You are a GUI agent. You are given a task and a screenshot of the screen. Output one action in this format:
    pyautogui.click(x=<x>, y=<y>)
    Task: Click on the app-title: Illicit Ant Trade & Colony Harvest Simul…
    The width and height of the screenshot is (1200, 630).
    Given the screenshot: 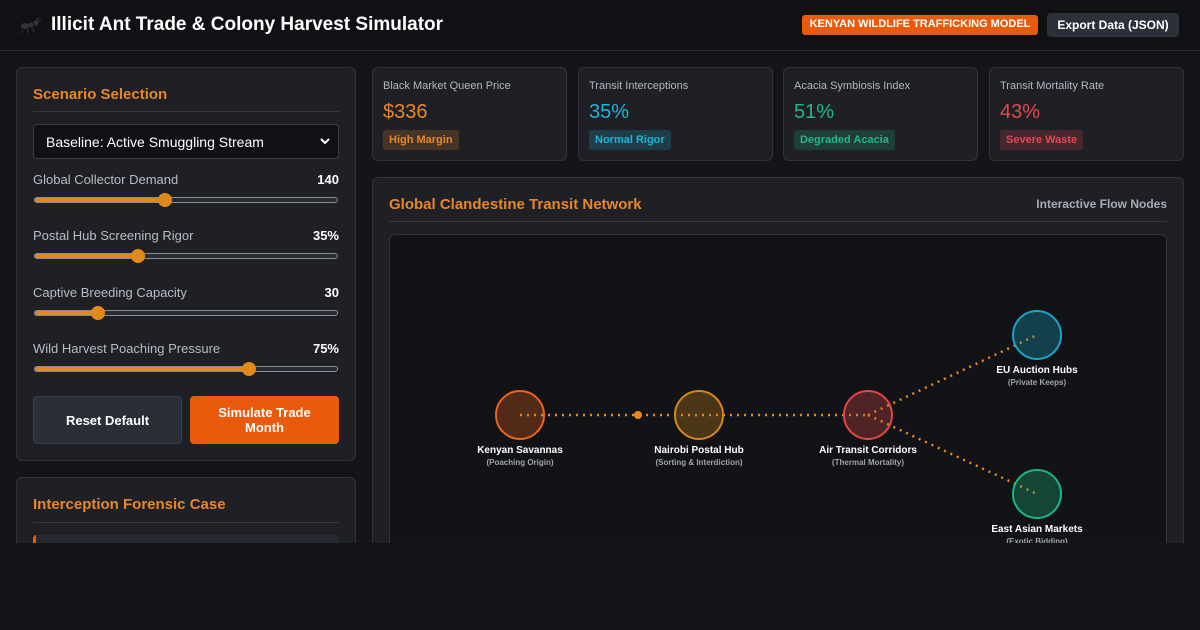 What is the action you would take?
    pyautogui.click(x=247, y=24)
    